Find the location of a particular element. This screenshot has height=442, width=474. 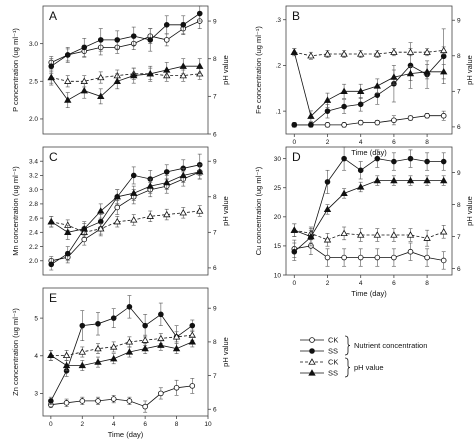

y-tick-label: 10 is located at coordinates (278, 275).